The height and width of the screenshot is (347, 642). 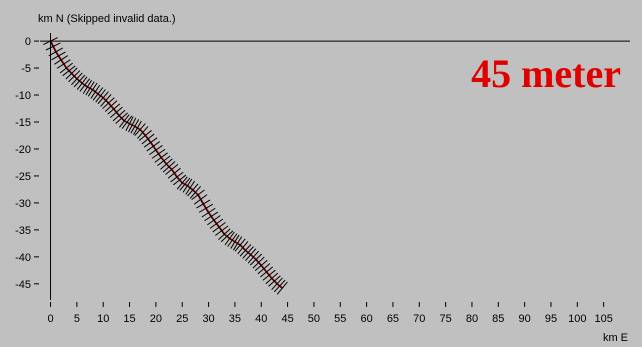 I want to click on x-tick-label: 0, so click(x=50, y=319).